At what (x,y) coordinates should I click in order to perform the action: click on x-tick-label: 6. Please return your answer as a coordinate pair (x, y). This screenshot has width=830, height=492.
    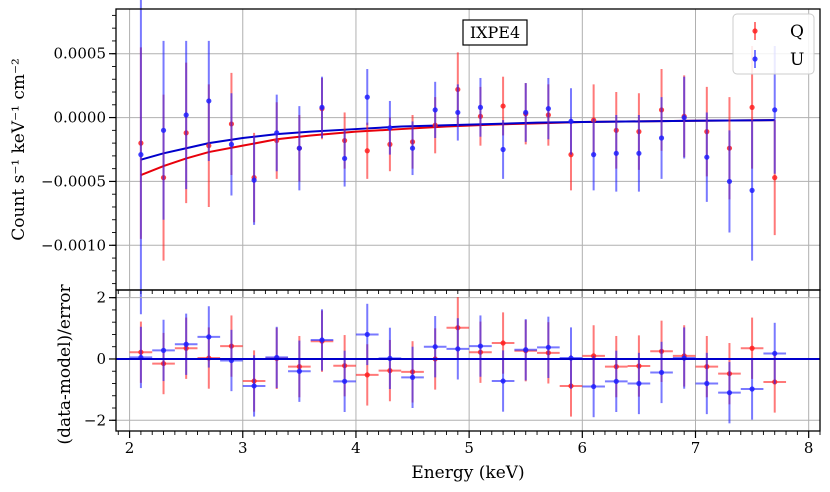
    Looking at the image, I should click on (583, 448).